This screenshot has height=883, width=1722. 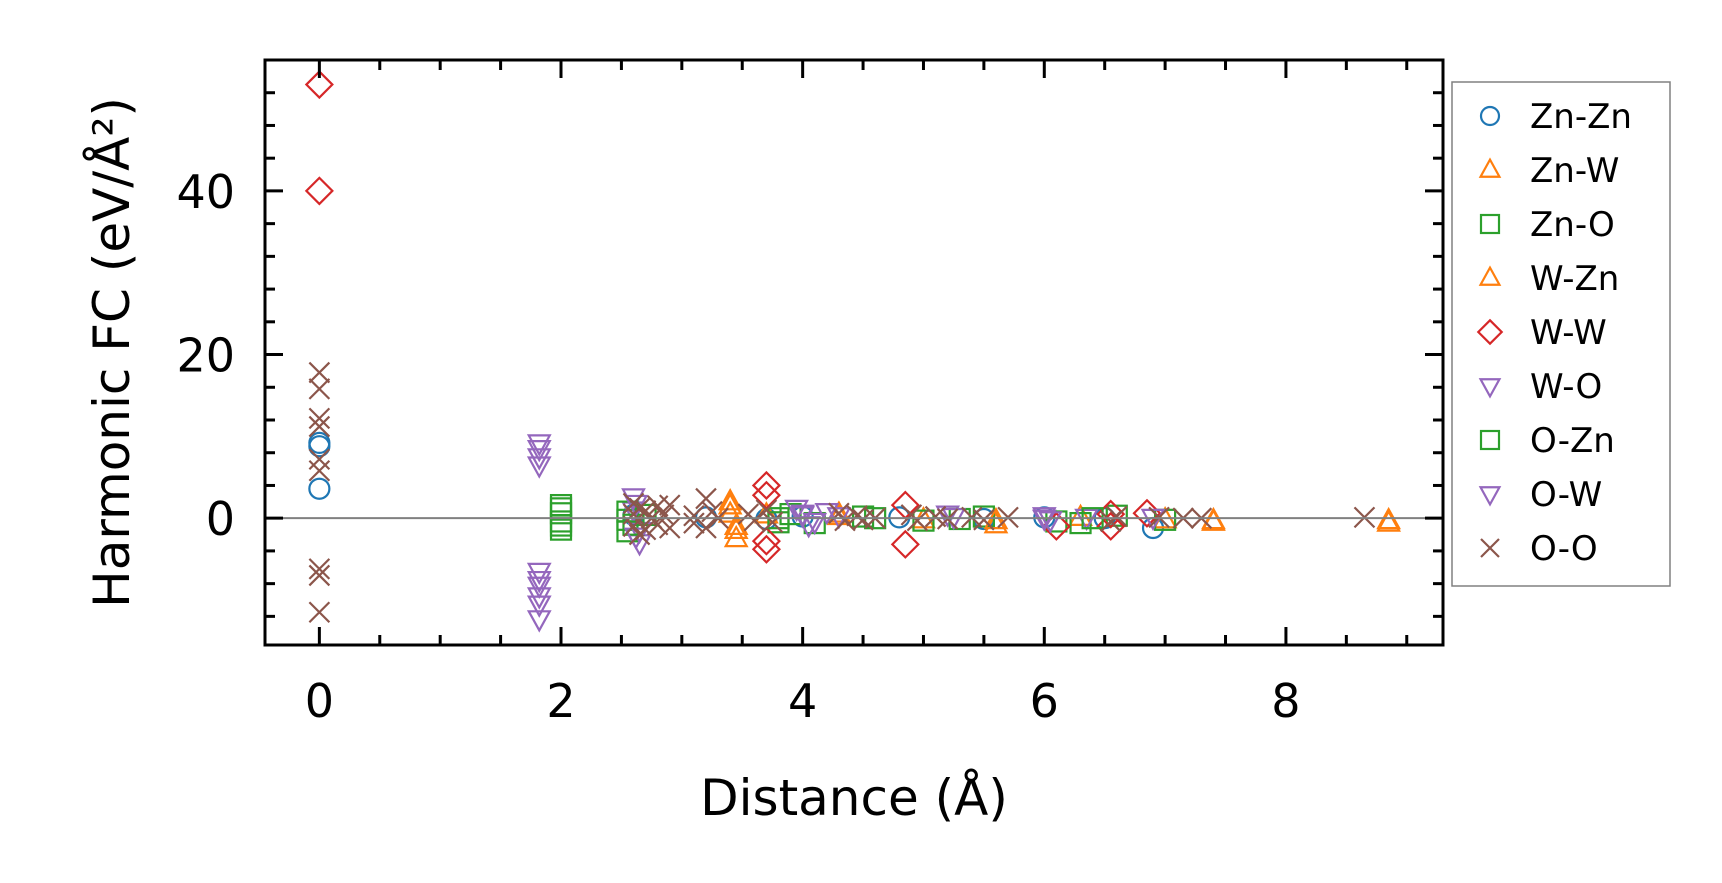 I want to click on legend-label: O-Zn, so click(x=1572, y=441).